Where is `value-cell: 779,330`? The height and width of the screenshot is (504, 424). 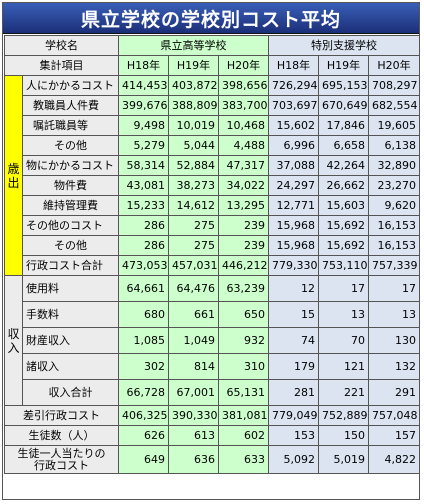
value-cell: 779,330 is located at coordinates (294, 265).